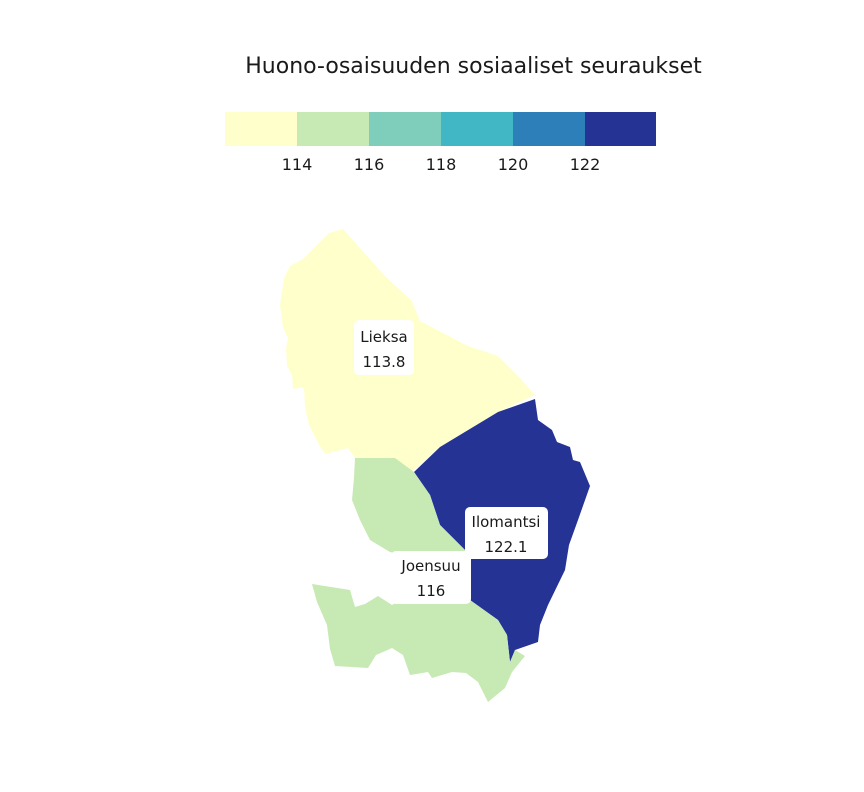  Describe the element at coordinates (506, 547) in the screenshot. I see `label-ilomantsi-value: 122.1` at that location.